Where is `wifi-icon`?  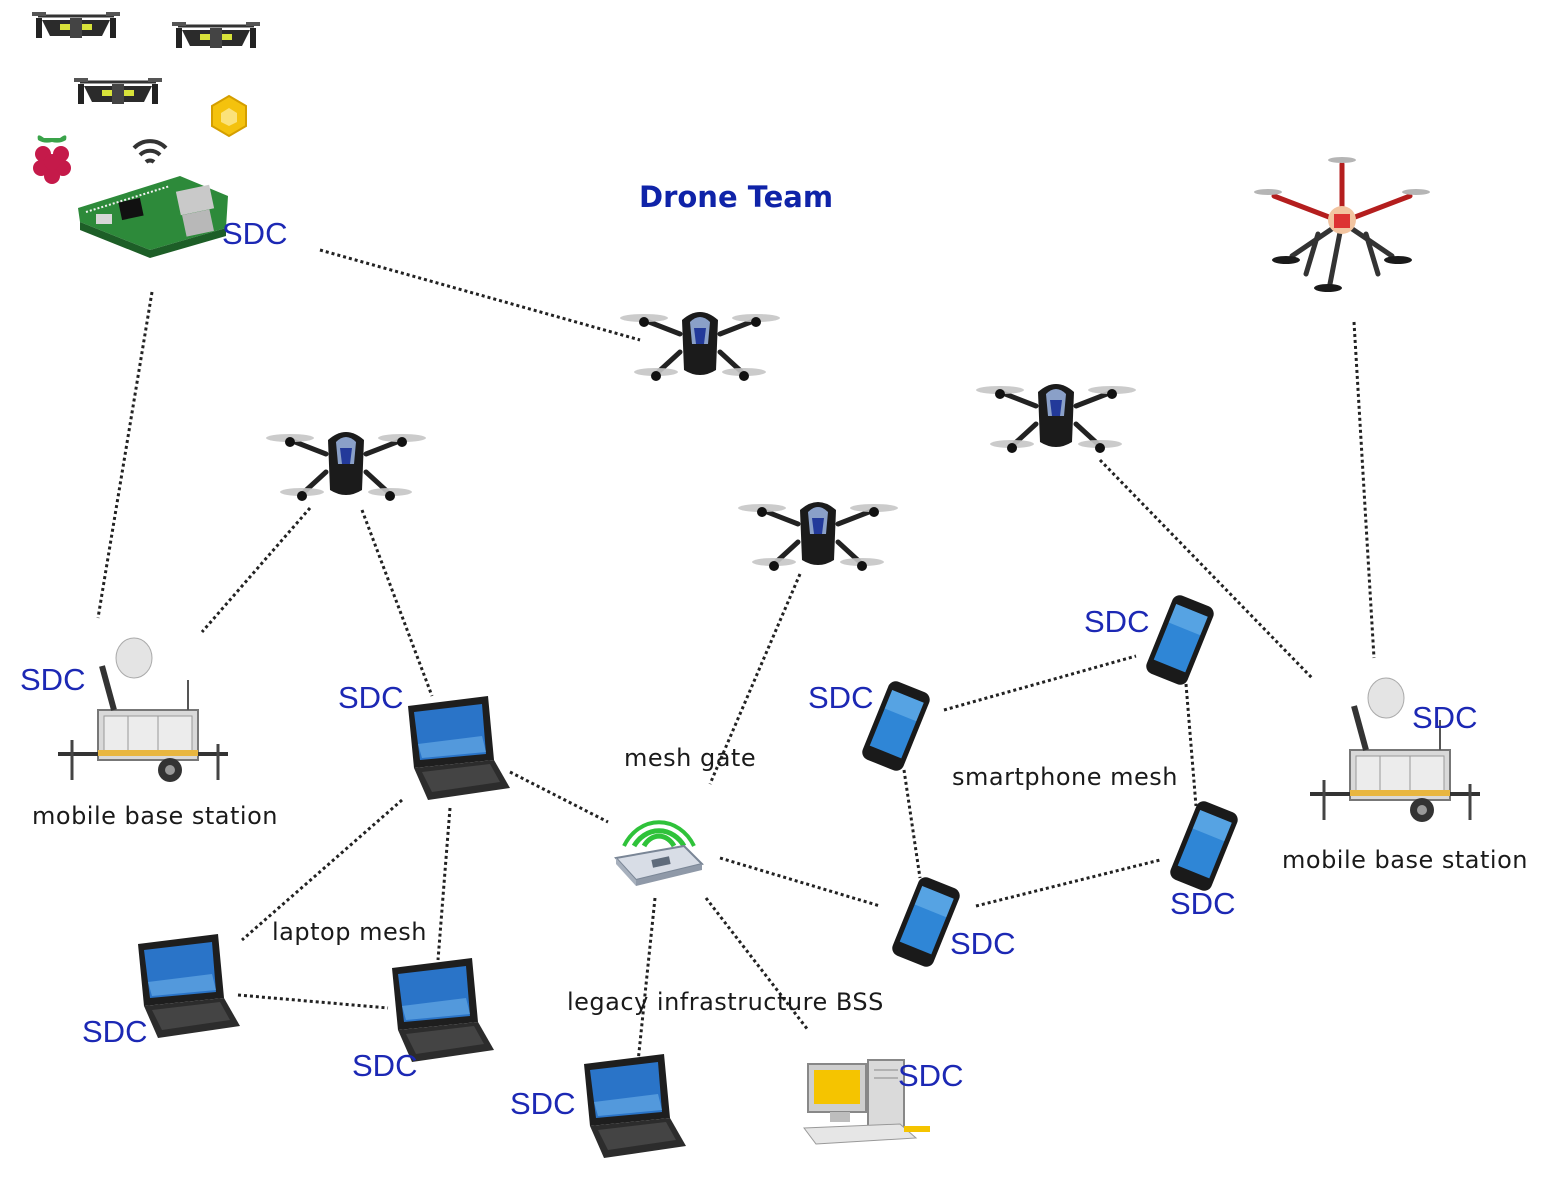 wifi-icon is located at coordinates (150, 151).